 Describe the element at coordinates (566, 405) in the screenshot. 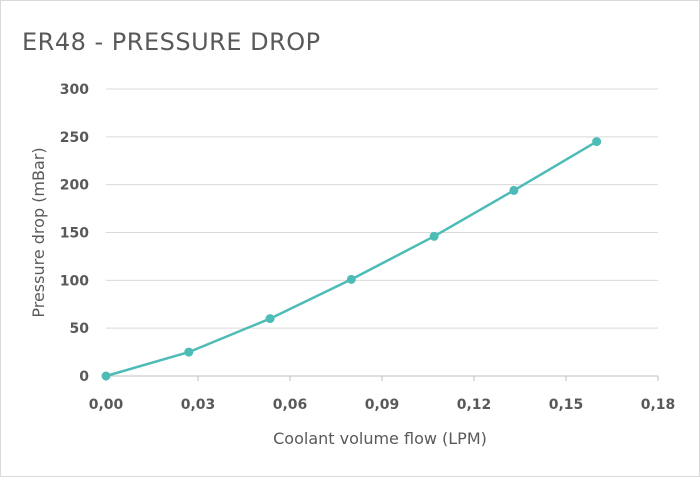

I see `x-tick-label: 0,15` at that location.